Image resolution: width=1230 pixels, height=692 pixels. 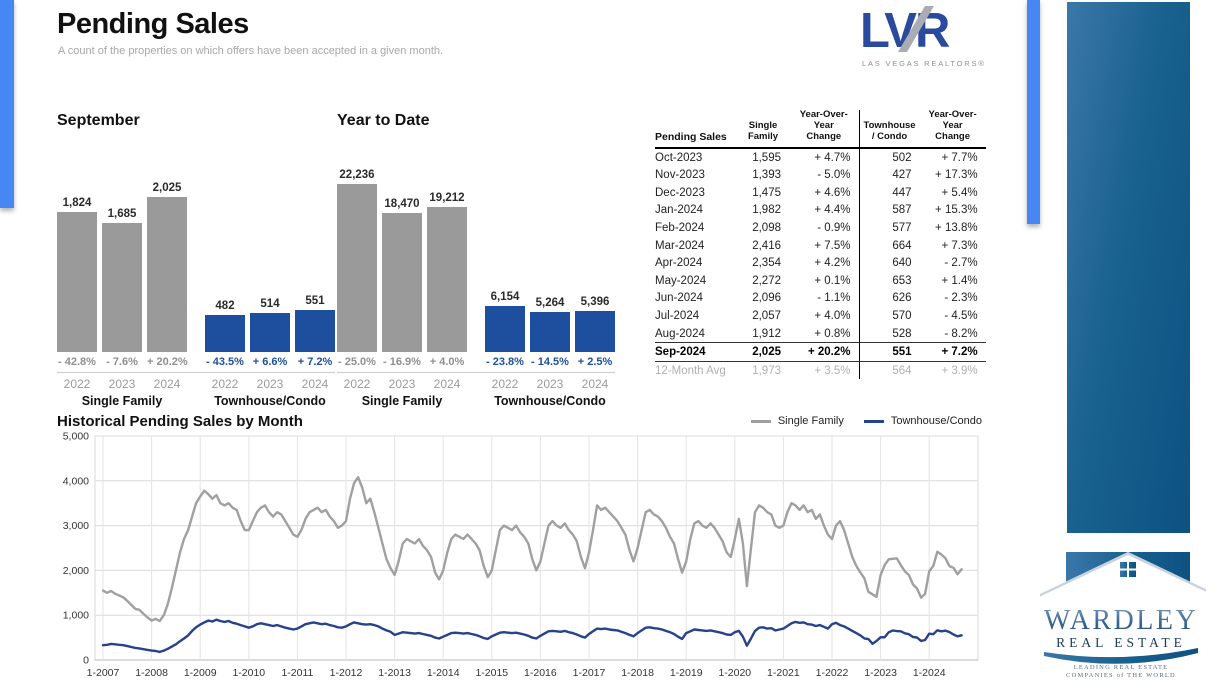 I want to click on right-blue-panel, so click(x=1128, y=267).